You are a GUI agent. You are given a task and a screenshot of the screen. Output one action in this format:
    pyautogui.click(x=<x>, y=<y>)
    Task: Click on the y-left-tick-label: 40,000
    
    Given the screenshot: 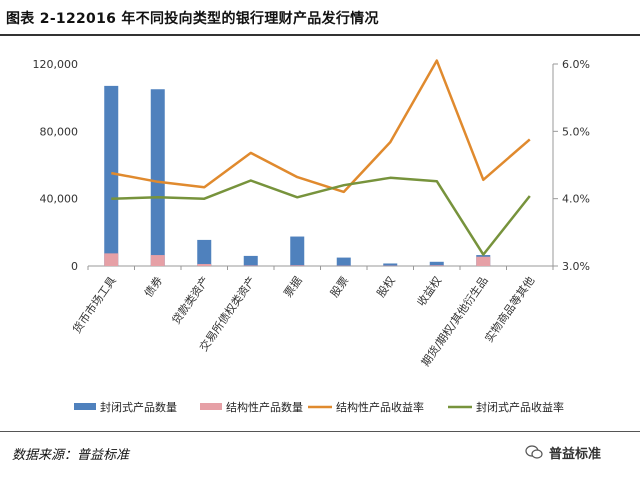 What is the action you would take?
    pyautogui.click(x=59, y=199)
    